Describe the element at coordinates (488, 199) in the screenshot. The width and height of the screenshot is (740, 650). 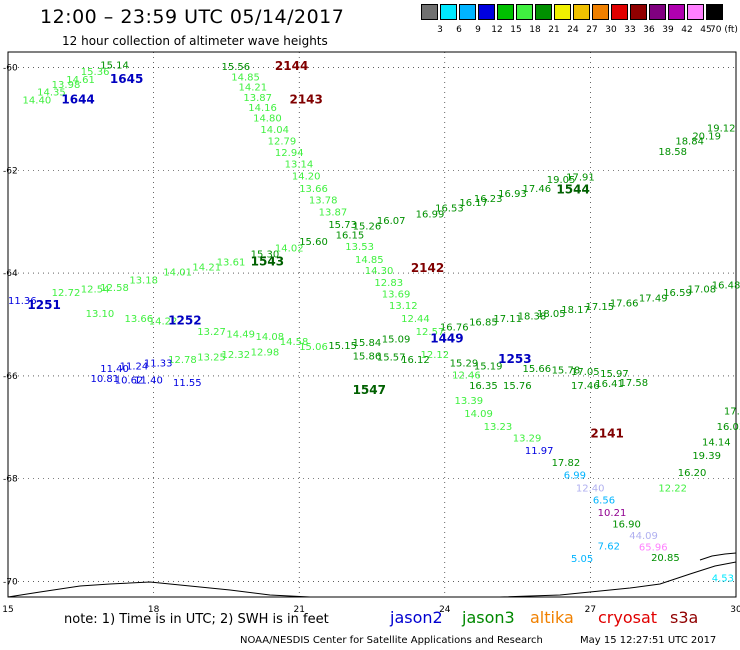
I see `swh-value: 16.23` at that location.